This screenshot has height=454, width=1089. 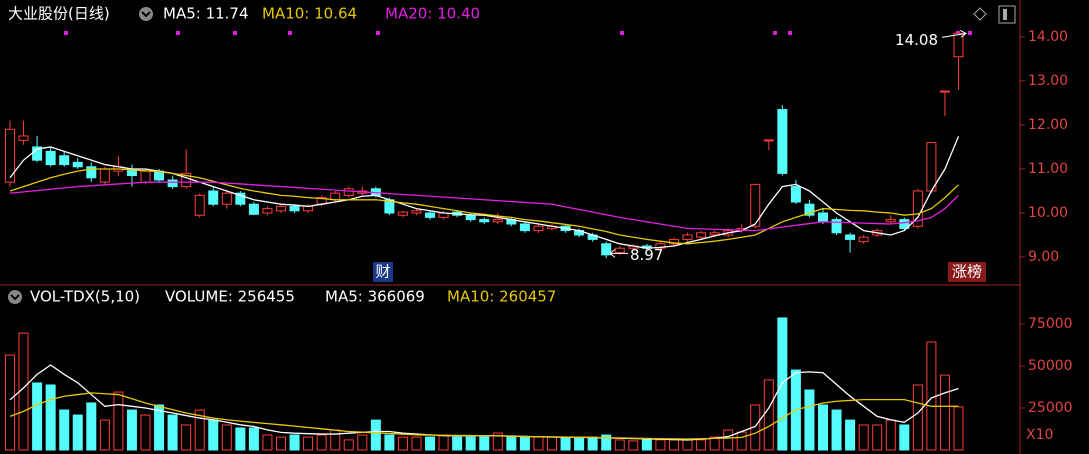 I want to click on legend-volume: VOLUME: 256455, so click(x=230, y=297).